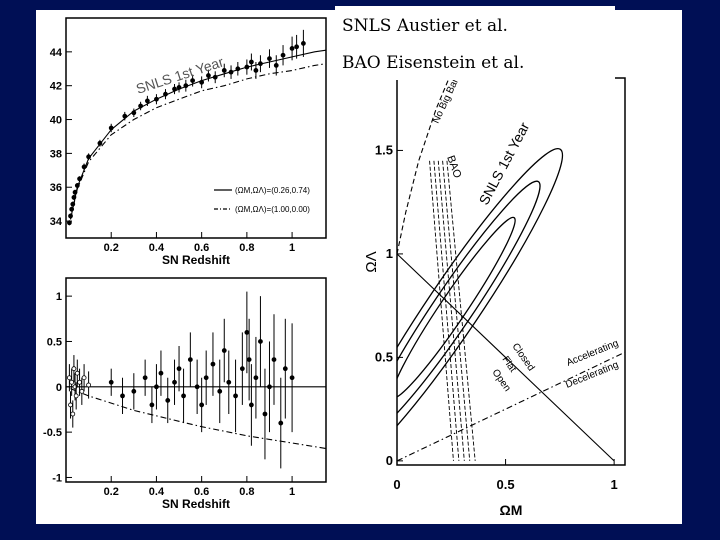 The height and width of the screenshot is (540, 720). What do you see at coordinates (425, 26) in the screenshot?
I see `caption-line-1: SNLS Austier et al.` at bounding box center [425, 26].